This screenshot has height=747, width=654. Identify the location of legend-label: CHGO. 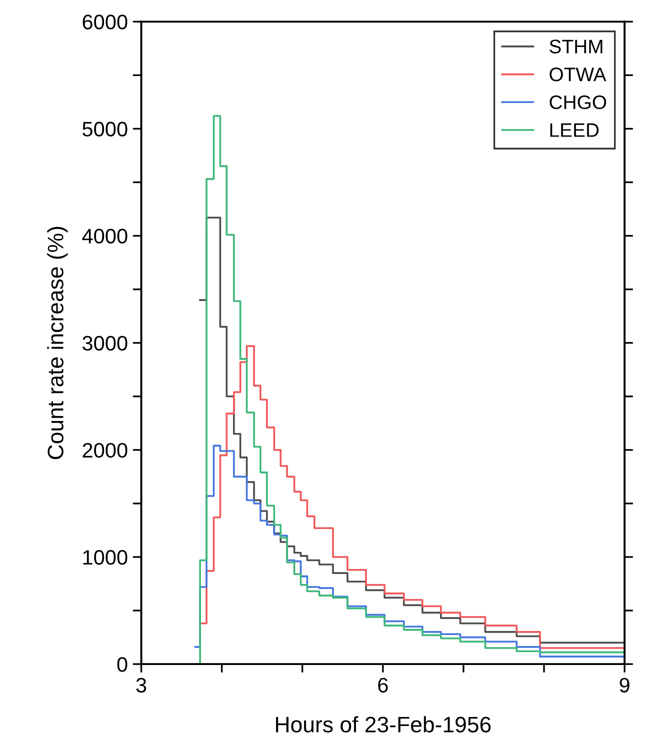
(578, 102).